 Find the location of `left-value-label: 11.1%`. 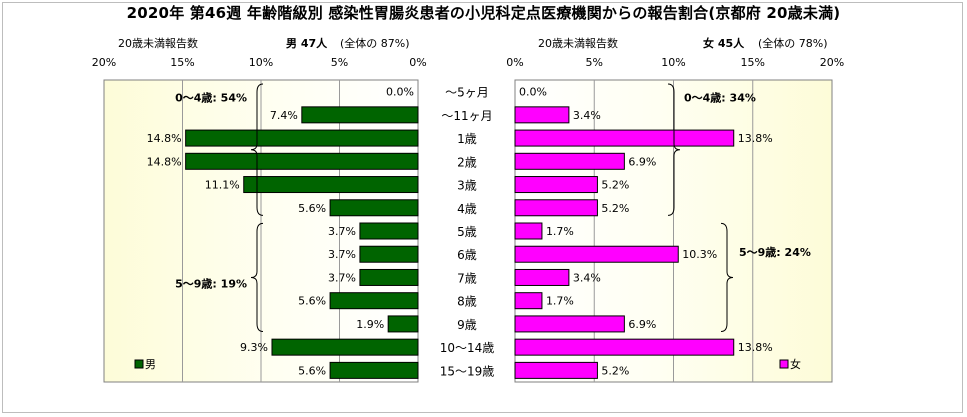

left-value-label: 11.1% is located at coordinates (222, 185).